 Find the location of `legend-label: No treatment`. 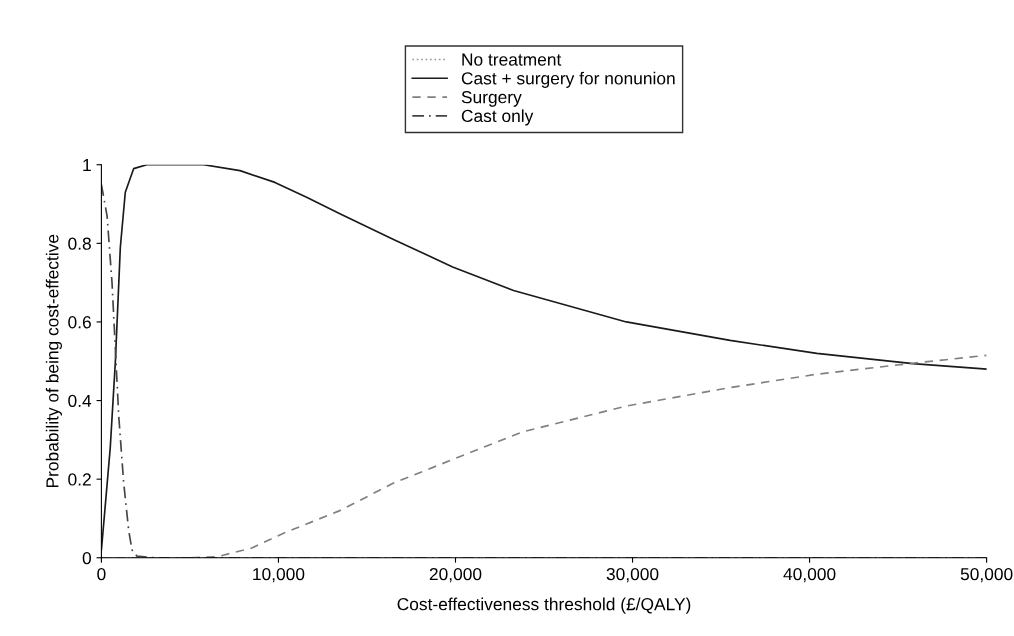

legend-label: No treatment is located at coordinates (512, 59).